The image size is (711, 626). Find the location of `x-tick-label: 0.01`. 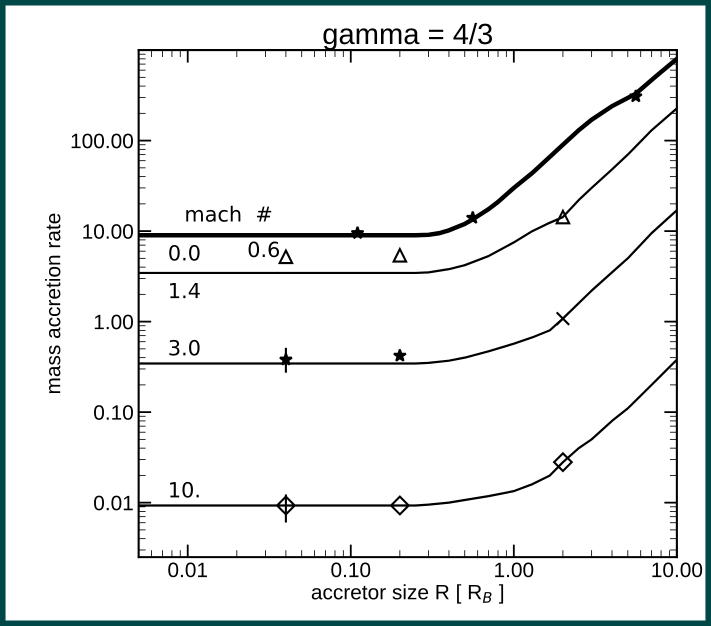

x-tick-label: 0.01 is located at coordinates (187, 570).